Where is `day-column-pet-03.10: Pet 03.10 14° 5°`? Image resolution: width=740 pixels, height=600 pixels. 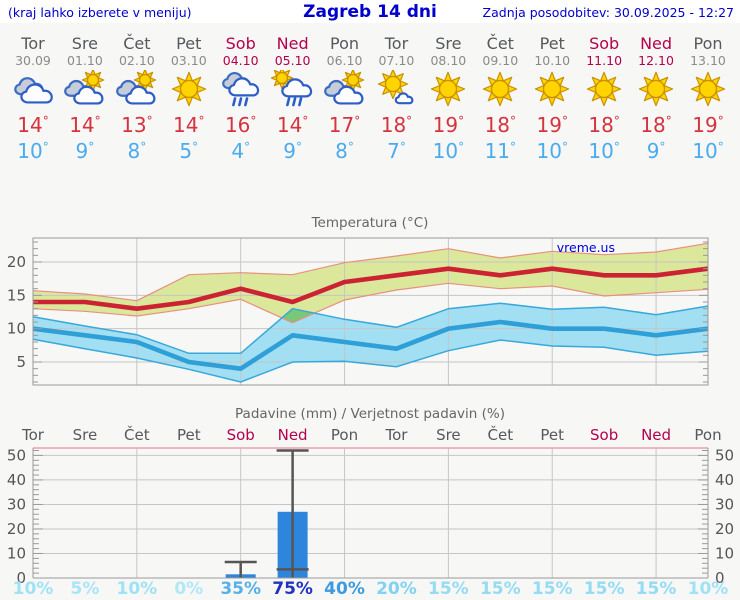
day-column-pet-03.10: Pet 03.10 14° 5° is located at coordinates (189, 99).